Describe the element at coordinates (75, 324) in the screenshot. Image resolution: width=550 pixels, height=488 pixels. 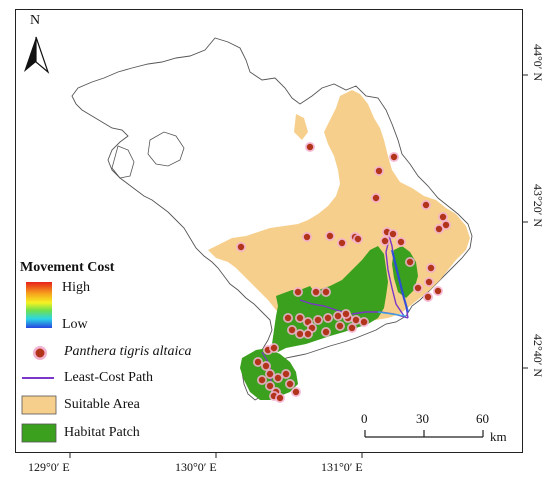
I see `legend-low-label: Low` at that location.